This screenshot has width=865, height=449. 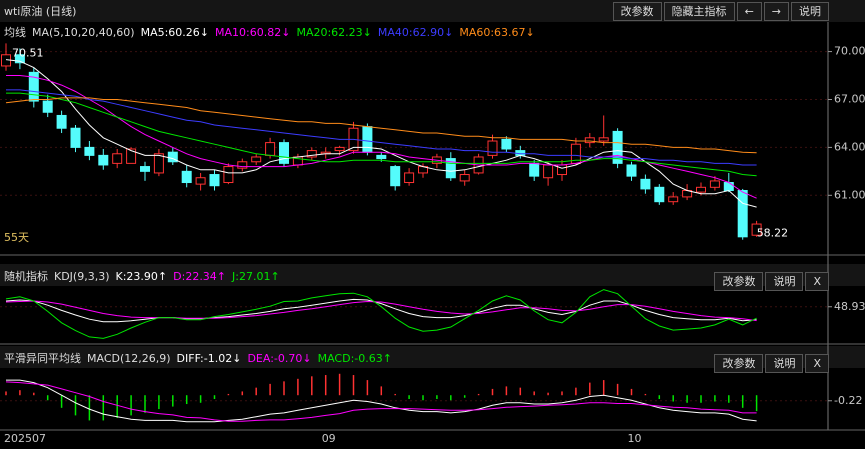 I want to click on legend-entry: MA10:60.82↓, so click(x=253, y=32).